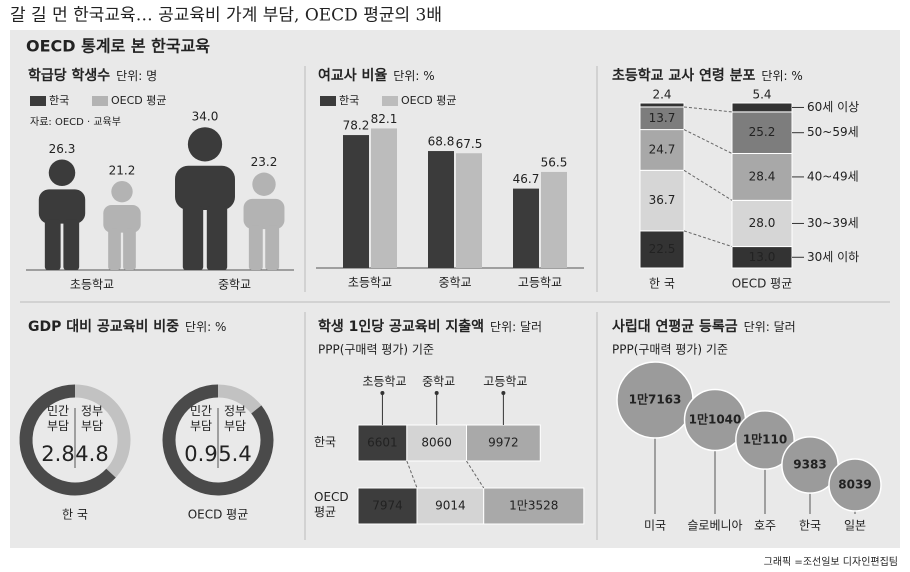  I want to click on value-label: 13.0, so click(762, 257).